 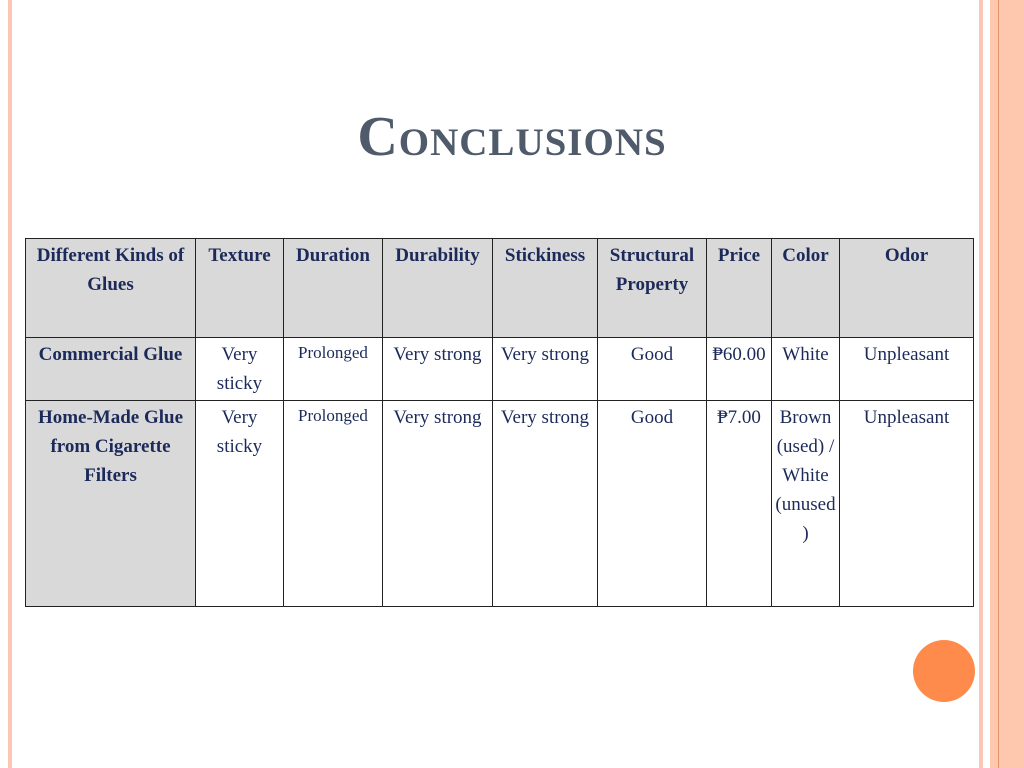 I want to click on row-header-cell: Home-Made Glue from Cigarette Filters, so click(x=110, y=503).